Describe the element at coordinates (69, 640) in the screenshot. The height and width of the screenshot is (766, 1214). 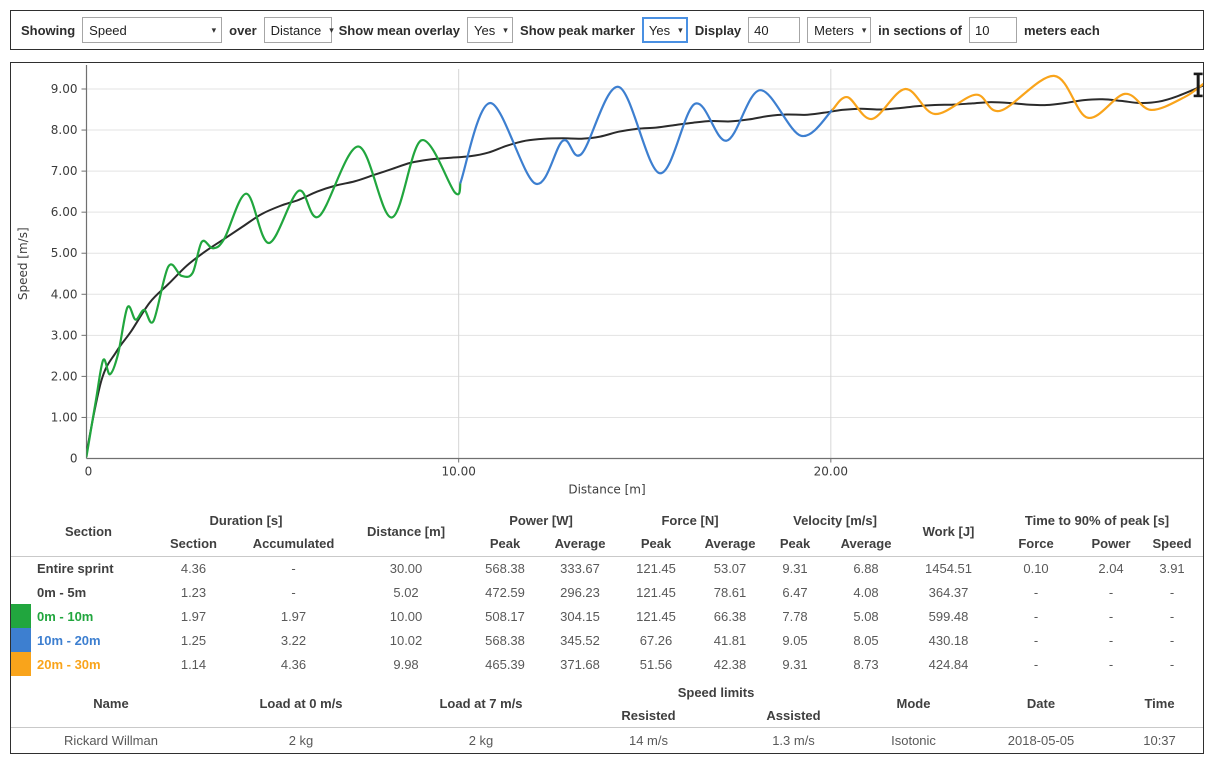
I see `section-name: 10m - 20m` at that location.